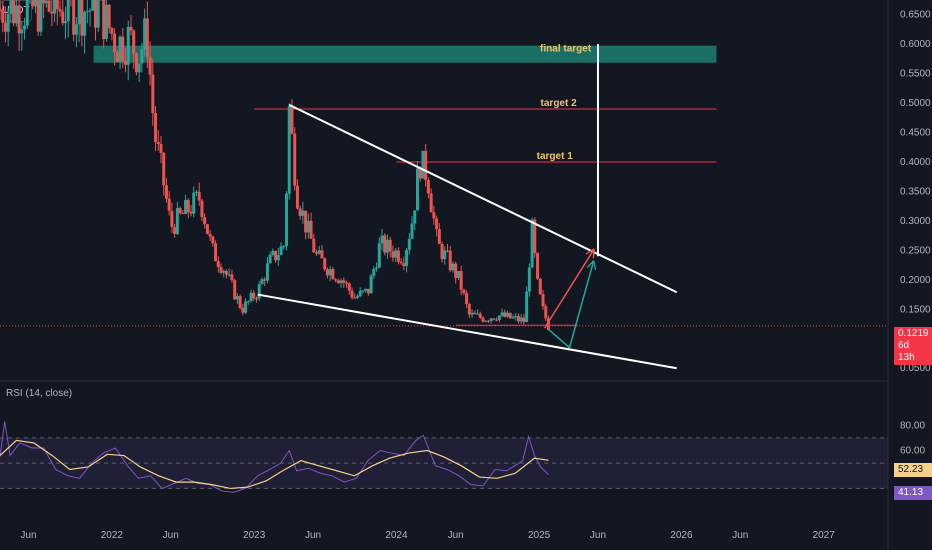 This screenshot has height=550, width=932. I want to click on price-axis-tick: 0.4000, so click(915, 162).